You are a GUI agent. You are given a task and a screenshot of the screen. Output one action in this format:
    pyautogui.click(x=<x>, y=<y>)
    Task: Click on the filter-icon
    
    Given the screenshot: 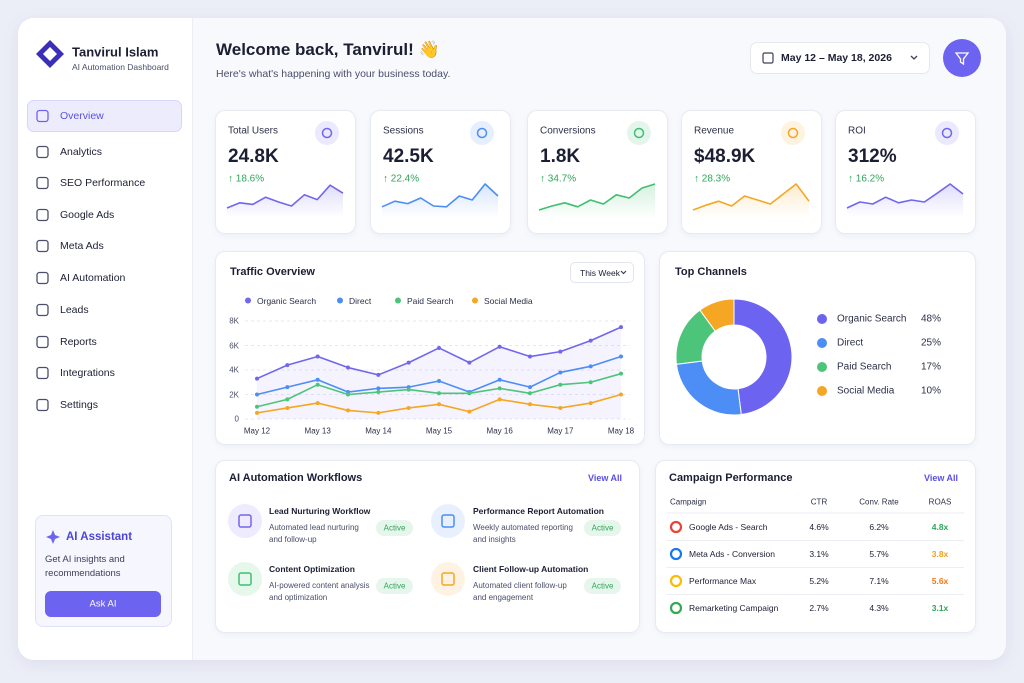 What is the action you would take?
    pyautogui.click(x=962, y=59)
    